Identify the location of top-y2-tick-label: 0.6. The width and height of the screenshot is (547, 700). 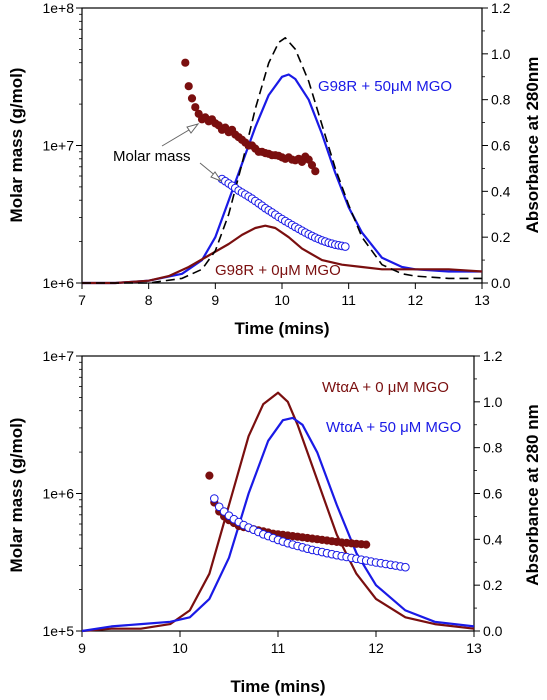
(501, 146).